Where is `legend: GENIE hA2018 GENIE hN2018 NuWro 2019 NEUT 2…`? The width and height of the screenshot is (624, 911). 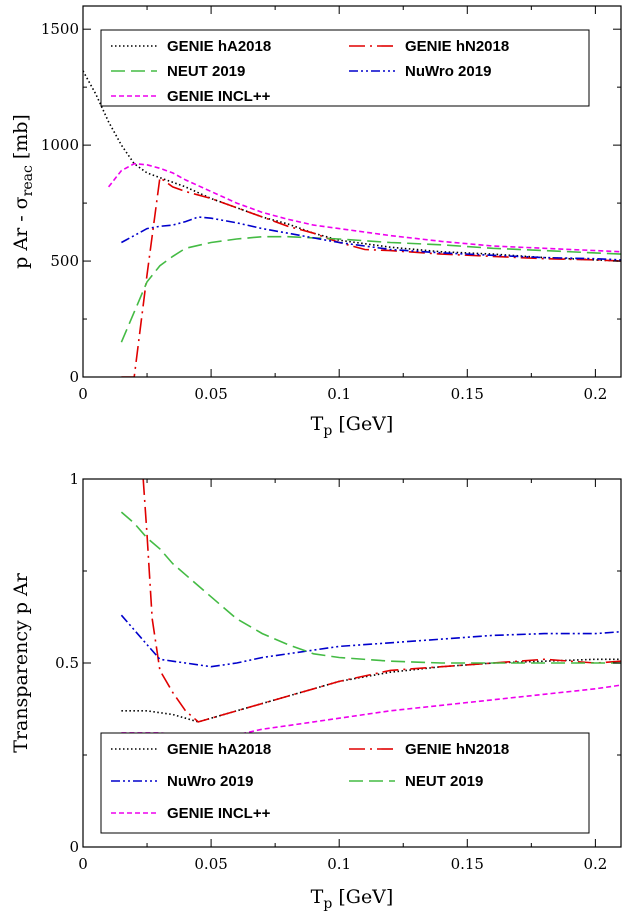 legend: GENIE hA2018 GENIE hN2018 NuWro 2019 NEUT 2… is located at coordinates (345, 783).